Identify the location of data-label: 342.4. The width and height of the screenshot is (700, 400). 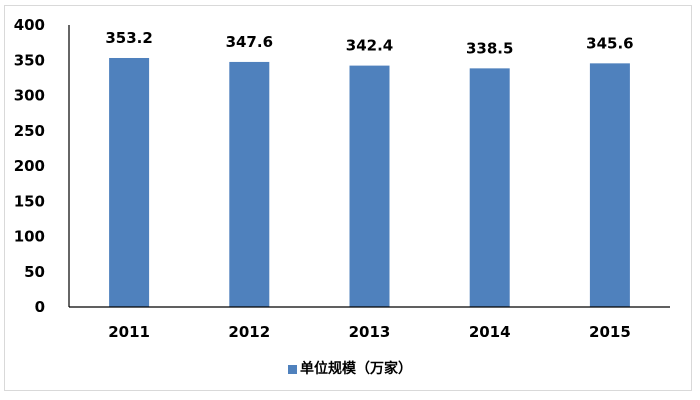
(369, 46).